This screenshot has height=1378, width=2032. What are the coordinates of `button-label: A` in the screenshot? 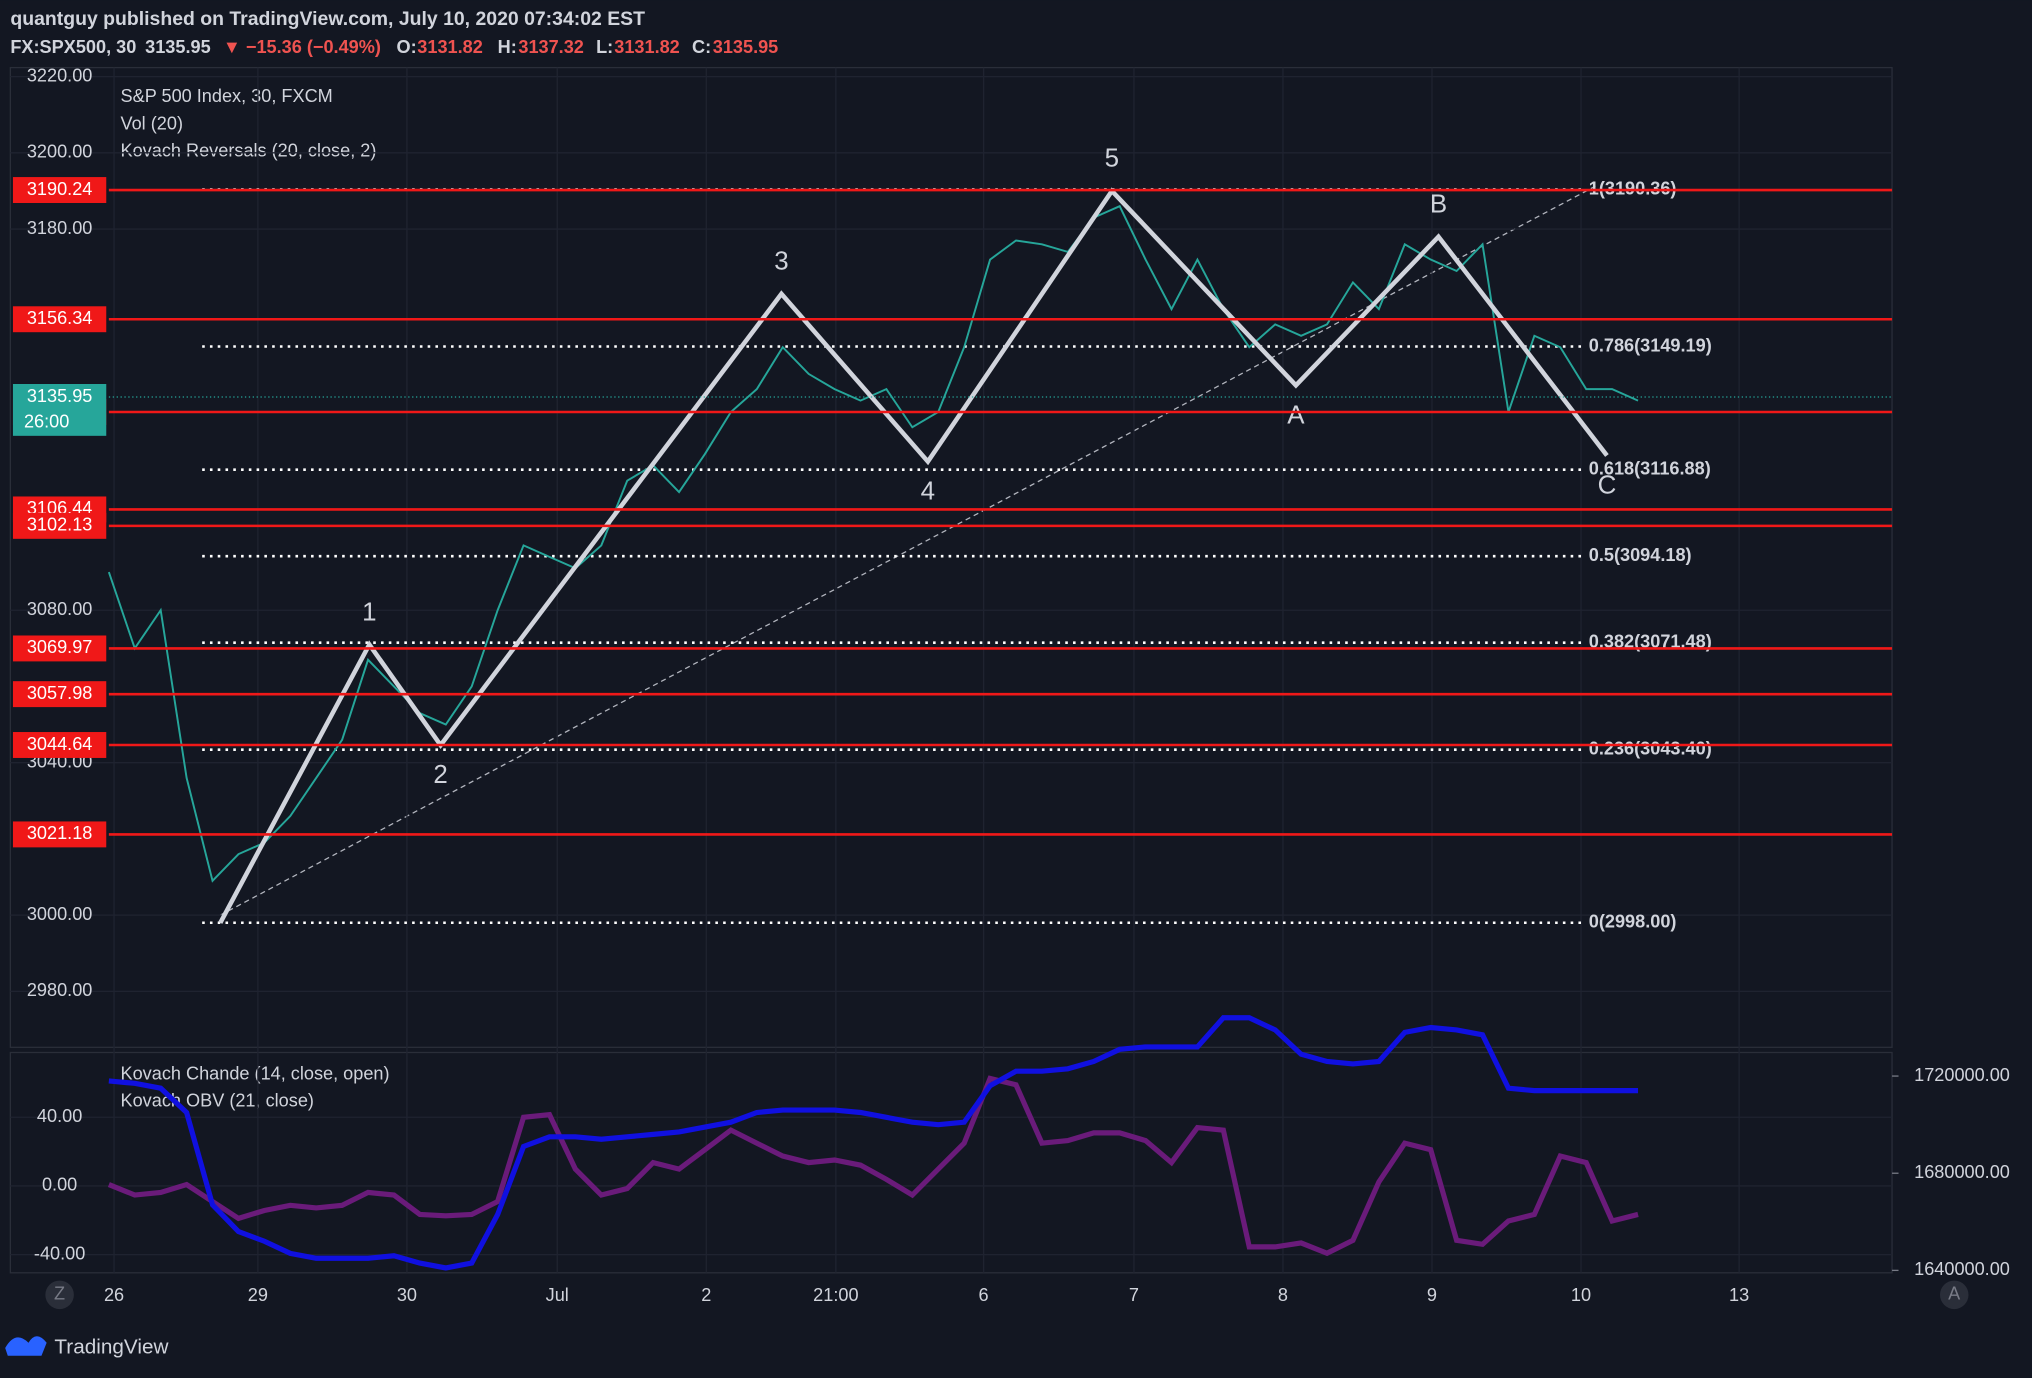 It's located at (1954, 1294).